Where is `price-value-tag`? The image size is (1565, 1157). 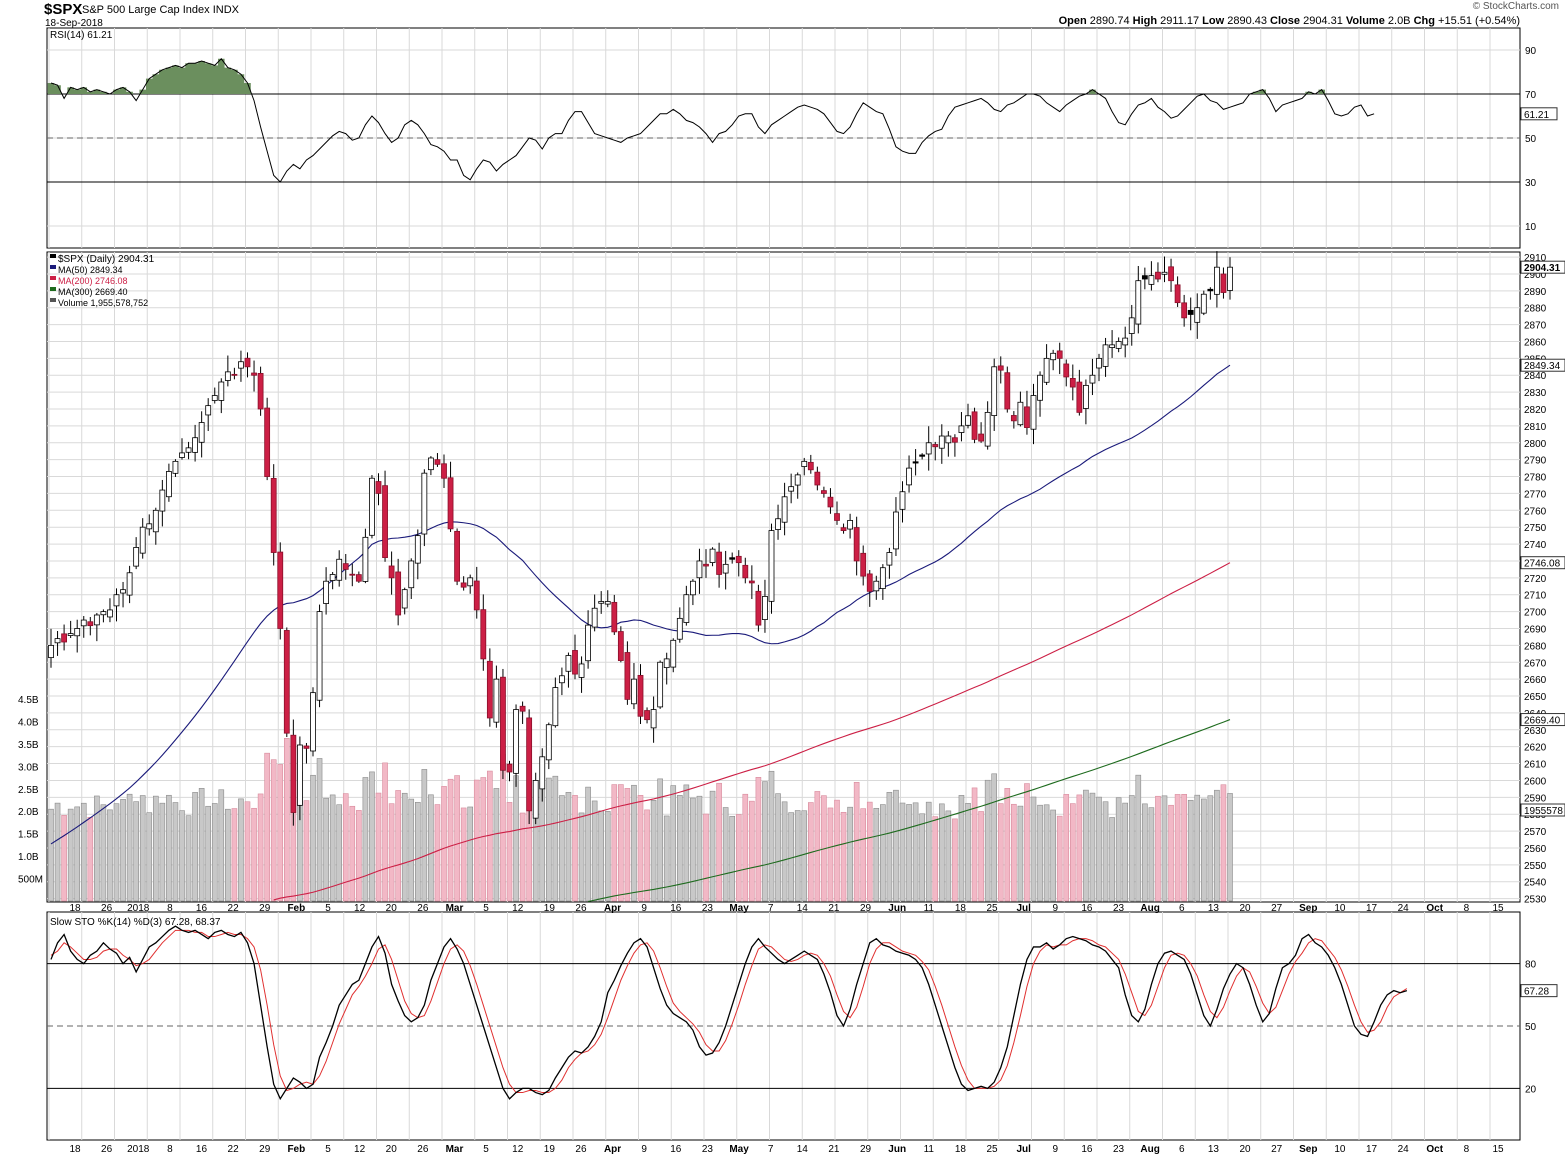
price-value-tag is located at coordinates (1542, 267).